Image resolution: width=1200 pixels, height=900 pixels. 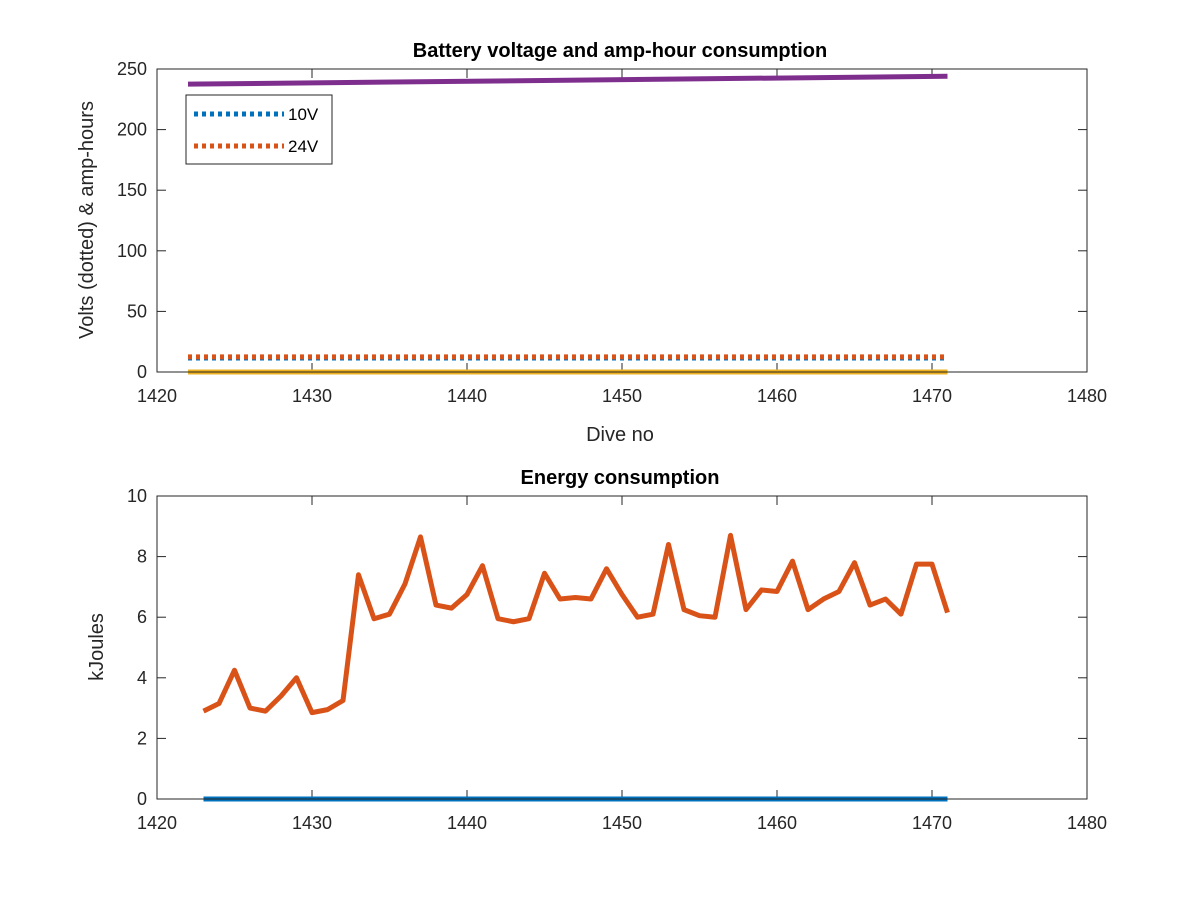 I want to click on voltage-chart-title: Battery voltage and amp-hour consumption, so click(x=620, y=51).